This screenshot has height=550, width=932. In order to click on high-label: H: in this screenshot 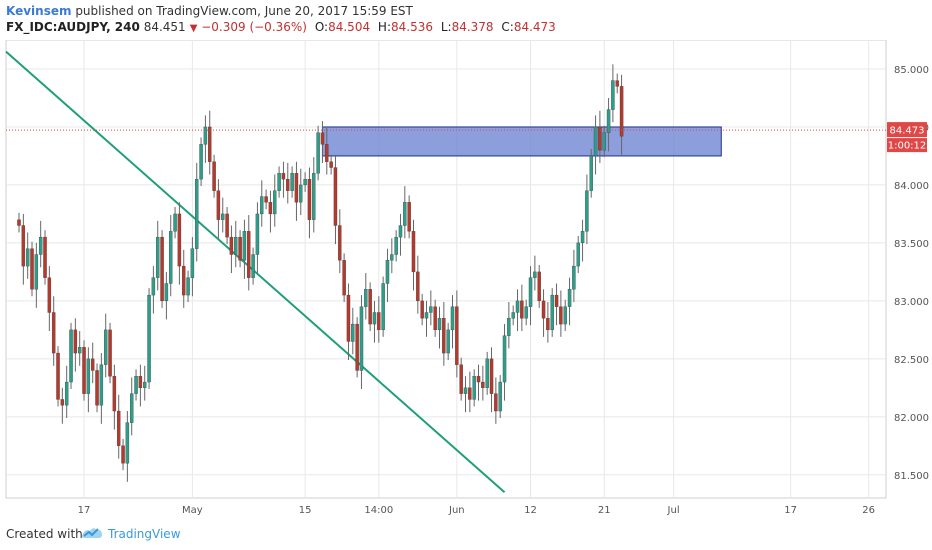, I will do `click(384, 27)`.